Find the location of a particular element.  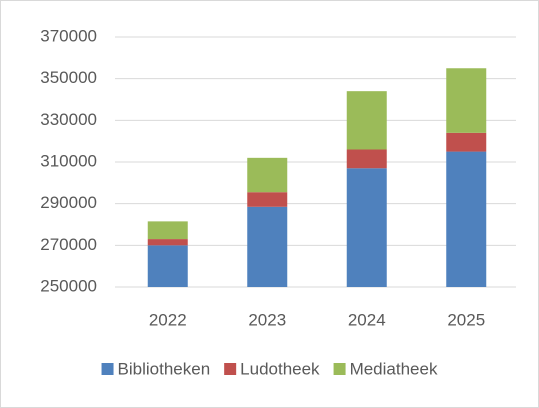

y-tick-label: 350000 is located at coordinates (68, 77).